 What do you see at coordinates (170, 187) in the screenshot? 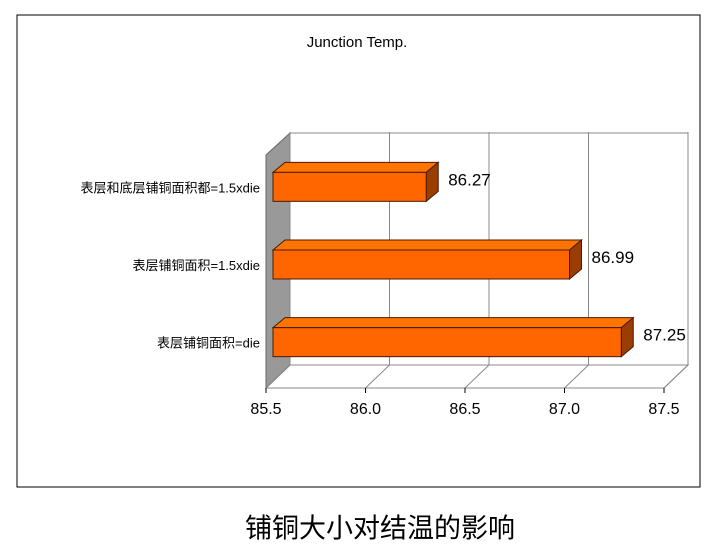
I see `y-tick-label: 表层和底层铺铜面积都=1.5xdie` at bounding box center [170, 187].